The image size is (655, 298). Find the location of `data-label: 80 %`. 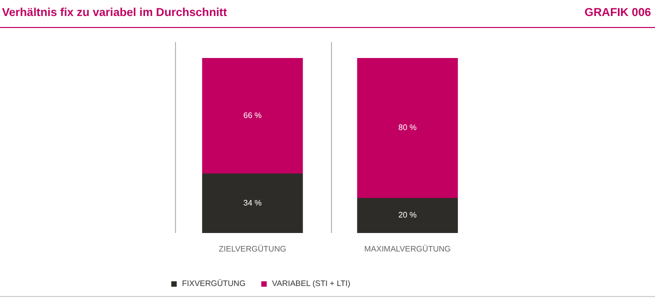

data-label: 80 % is located at coordinates (407, 127).